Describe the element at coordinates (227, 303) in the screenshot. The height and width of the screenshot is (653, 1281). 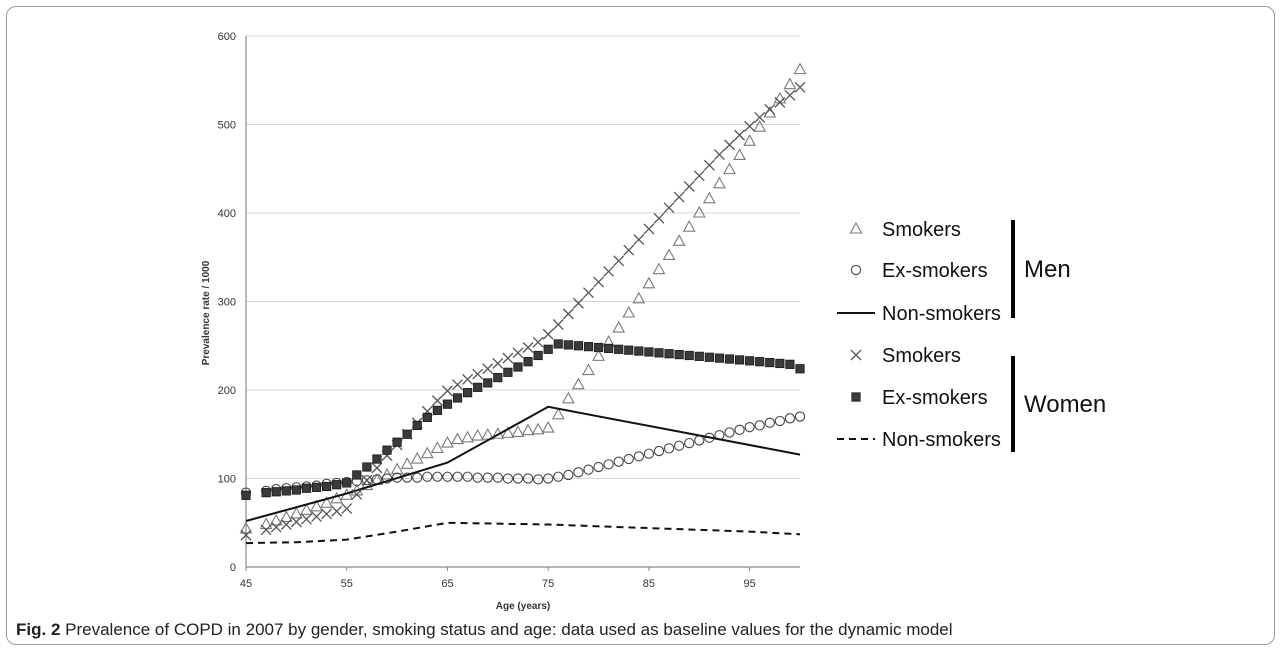
I see `y-tick-label: 300` at that location.